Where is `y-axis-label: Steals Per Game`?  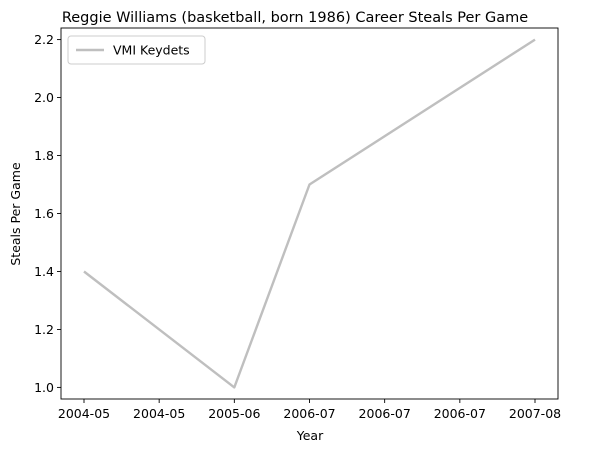
y-axis-label: Steals Per Game is located at coordinates (15, 214).